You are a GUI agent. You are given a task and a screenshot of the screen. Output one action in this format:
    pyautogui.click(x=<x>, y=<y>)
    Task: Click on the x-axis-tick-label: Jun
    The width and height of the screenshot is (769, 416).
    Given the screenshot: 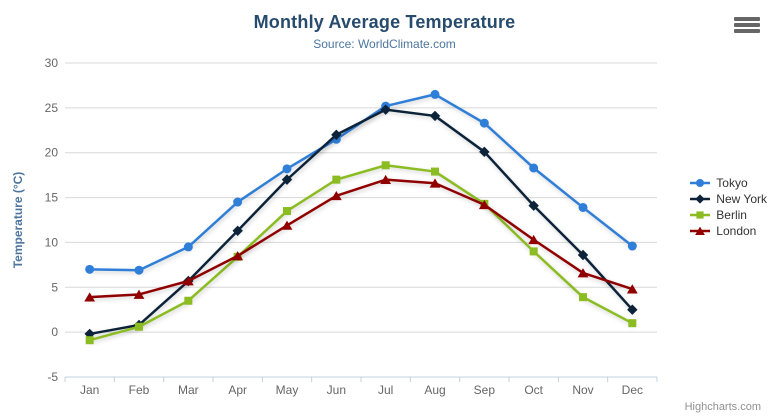 What is the action you would take?
    pyautogui.click(x=336, y=390)
    